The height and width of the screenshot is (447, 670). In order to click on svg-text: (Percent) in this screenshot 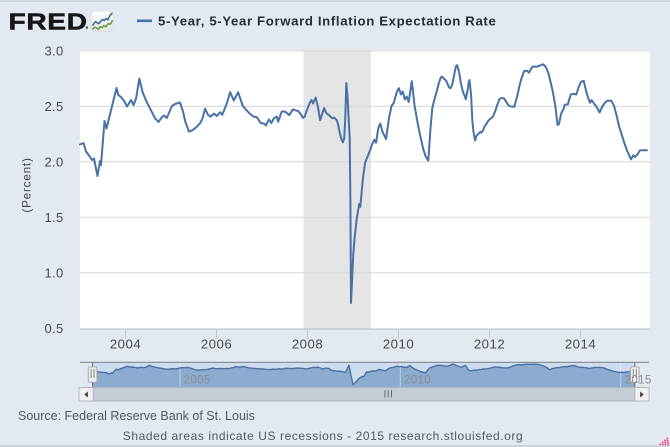, I will do `click(27, 184)`.